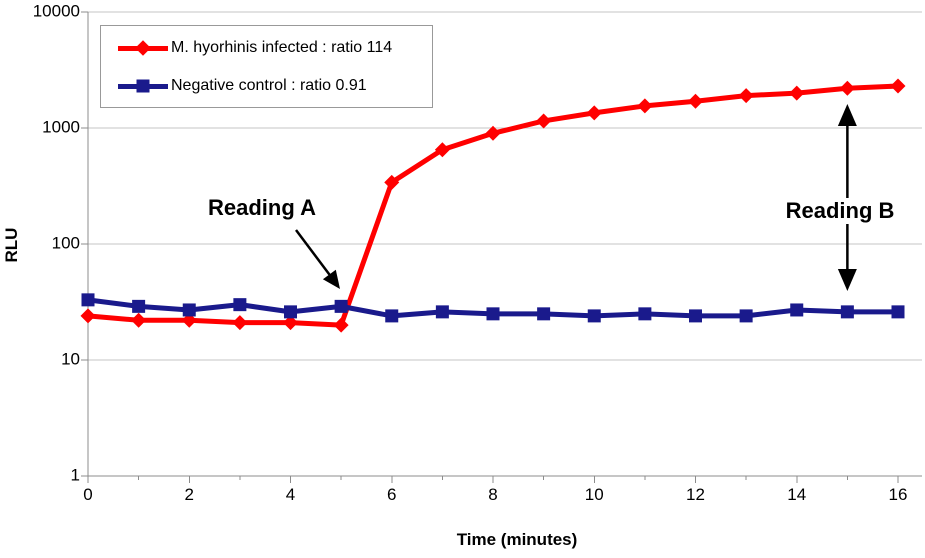 The width and height of the screenshot is (925, 558). What do you see at coordinates (392, 494) in the screenshot?
I see `x-tick-label: 6` at bounding box center [392, 494].